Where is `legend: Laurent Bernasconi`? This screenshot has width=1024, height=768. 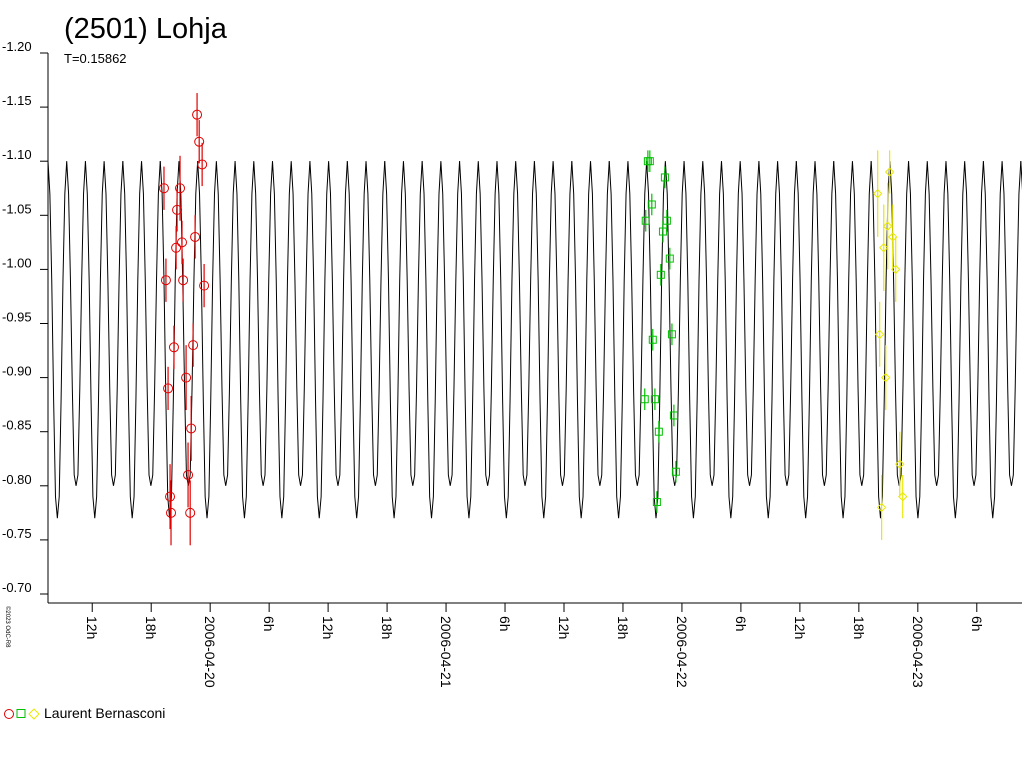
legend: Laurent Bernasconi is located at coordinates (84, 713).